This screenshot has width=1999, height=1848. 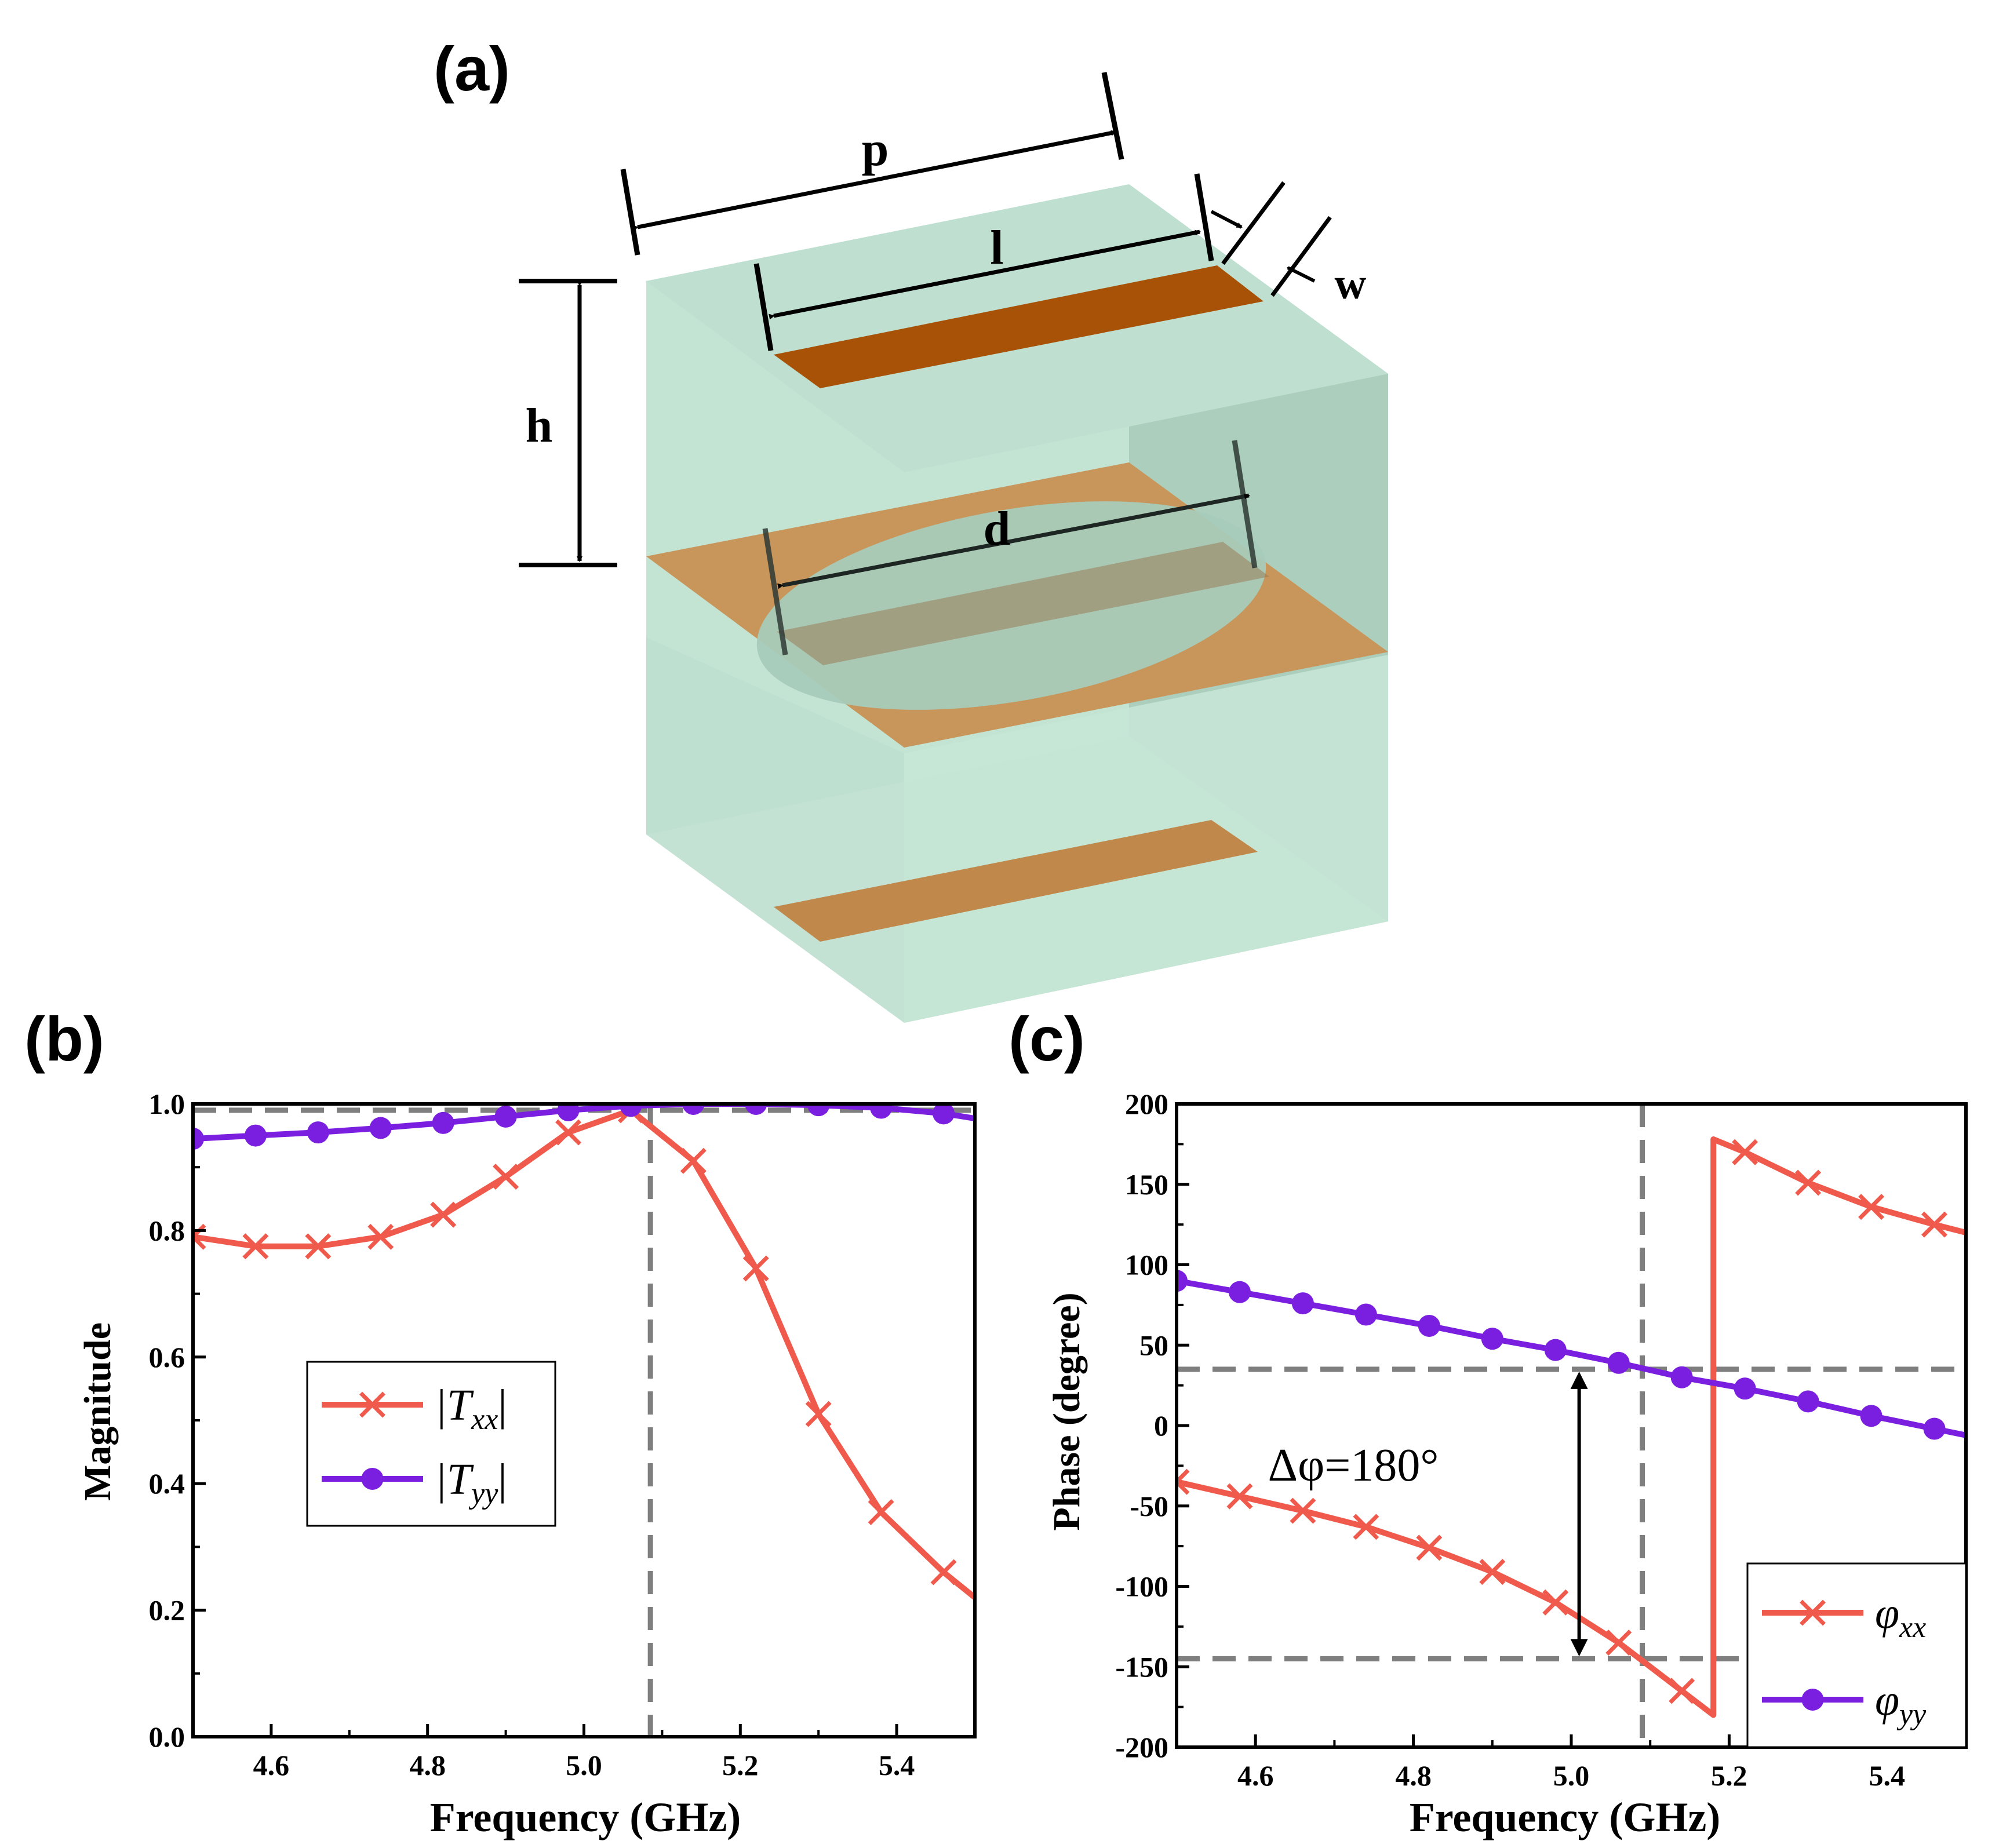 I want to click on b-ylabel: Magnitude, so click(x=98, y=1411).